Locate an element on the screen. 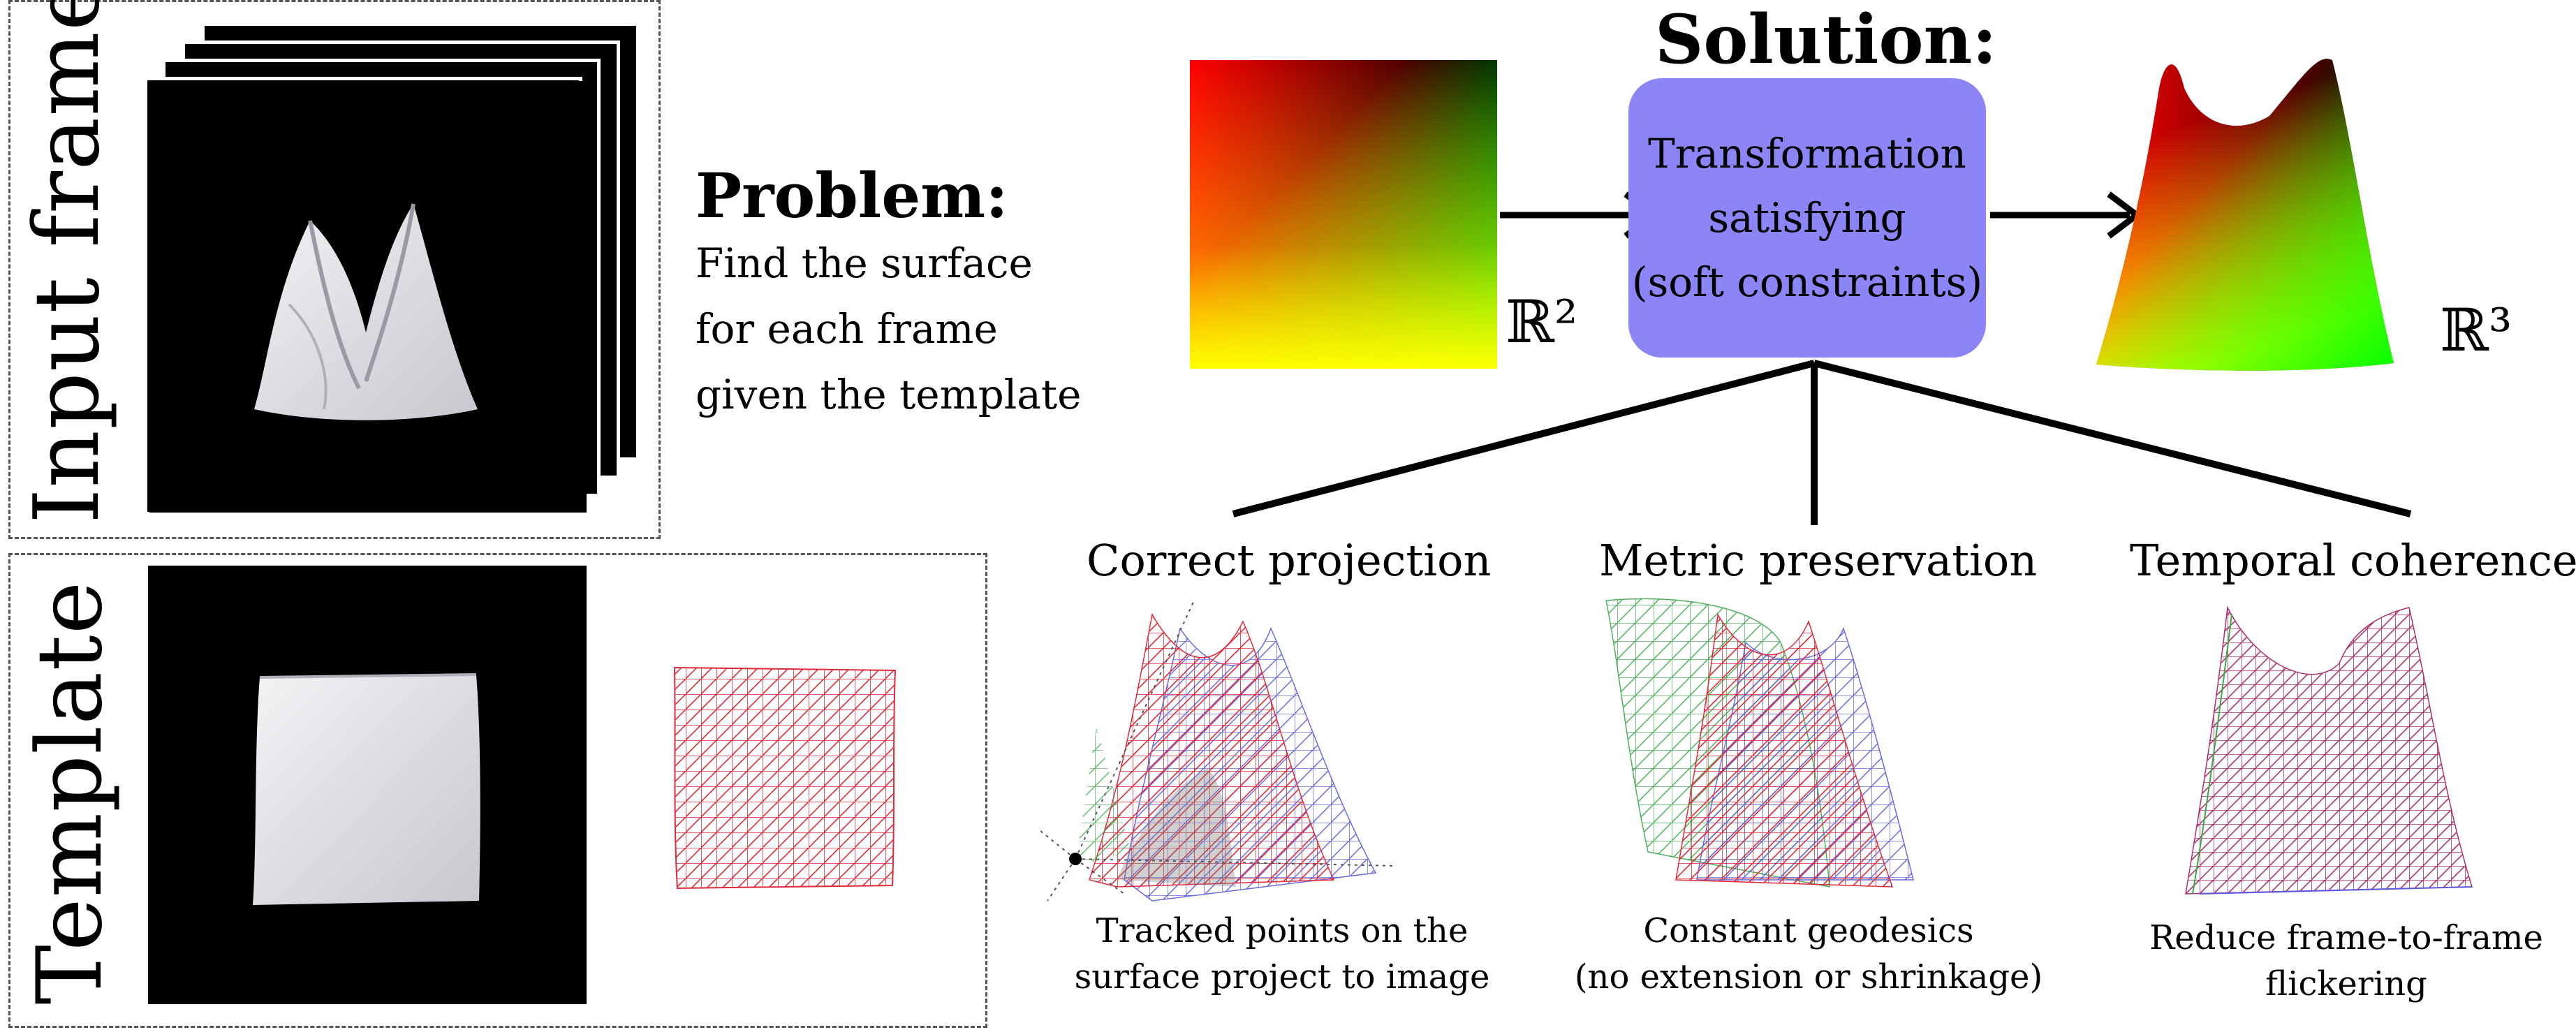  problem-title: Problem: is located at coordinates (851, 195).